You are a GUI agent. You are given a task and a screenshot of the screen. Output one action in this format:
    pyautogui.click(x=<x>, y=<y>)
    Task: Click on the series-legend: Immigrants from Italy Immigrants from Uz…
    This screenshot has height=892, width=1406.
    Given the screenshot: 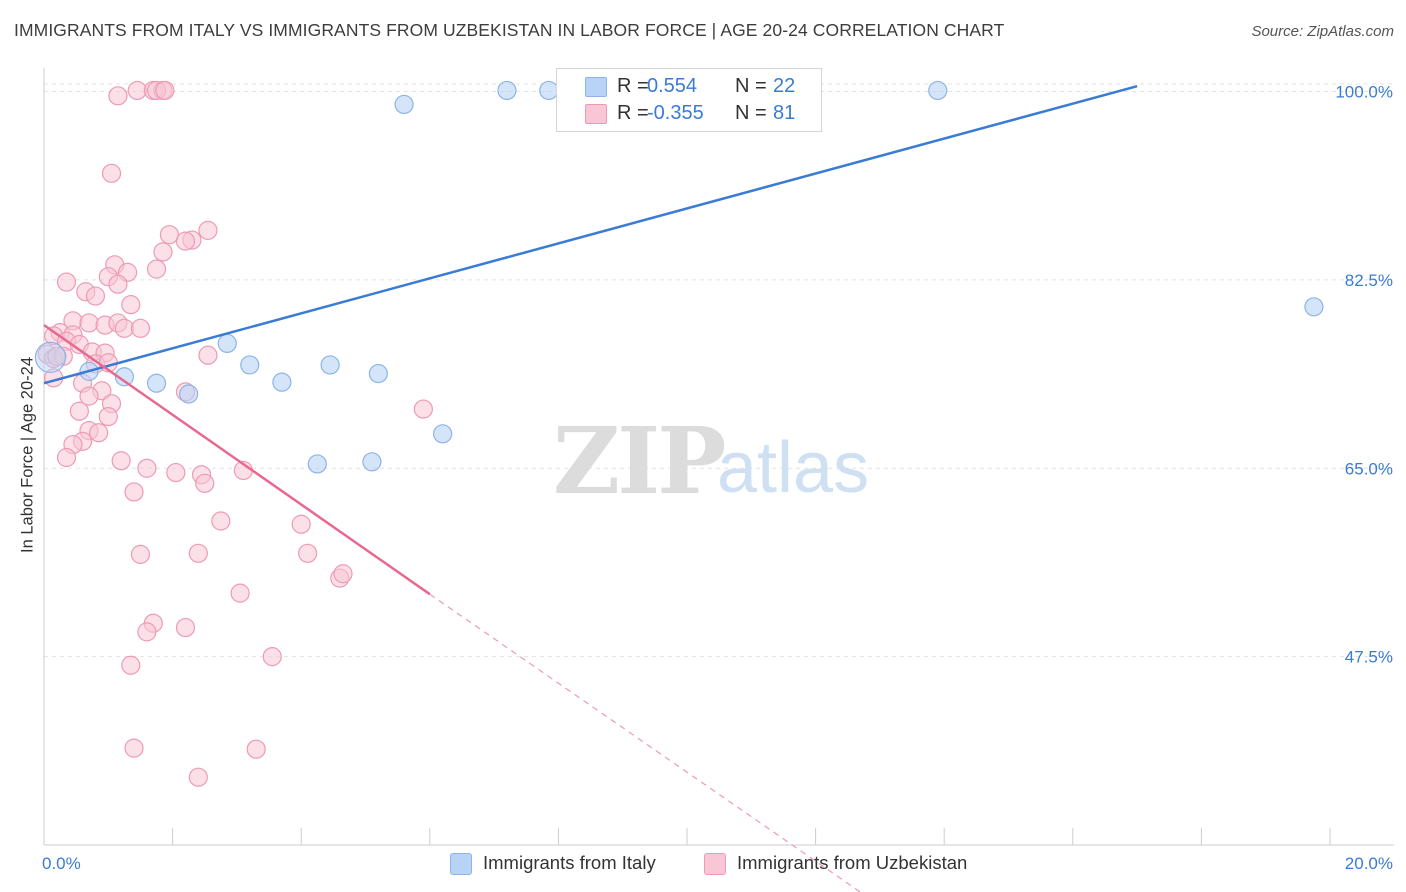 What is the action you would take?
    pyautogui.click(x=703, y=865)
    